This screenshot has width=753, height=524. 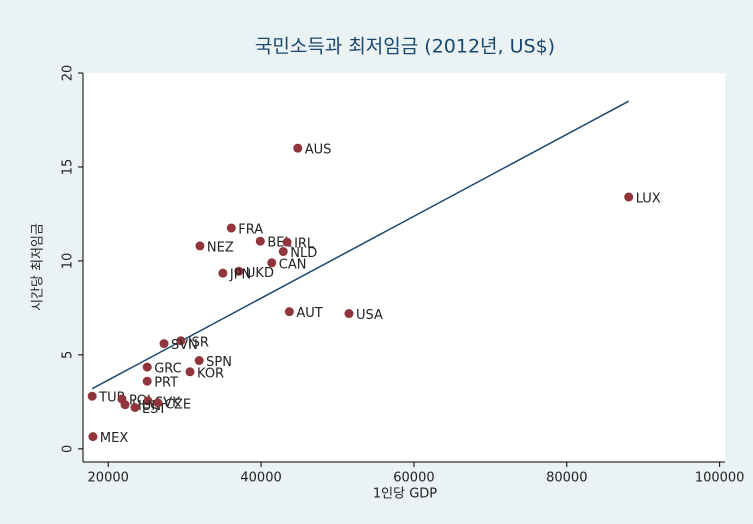 What do you see at coordinates (219, 362) in the screenshot?
I see `point-label: SPN` at bounding box center [219, 362].